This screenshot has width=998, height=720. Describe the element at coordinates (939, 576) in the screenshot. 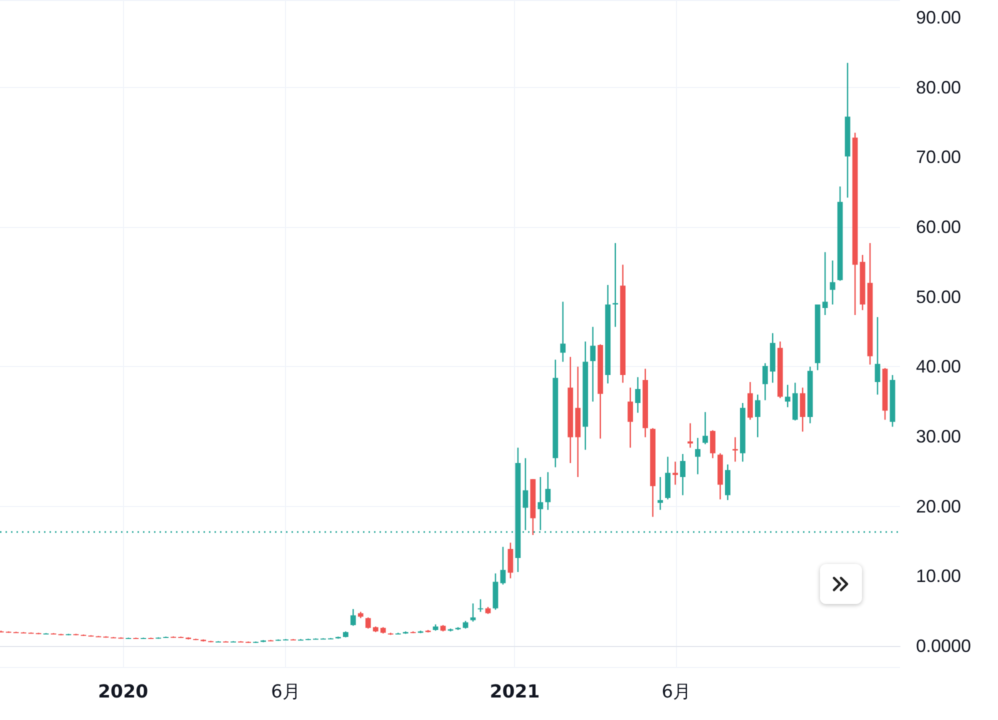

I see `y-tick-label: 10.00` at that location.